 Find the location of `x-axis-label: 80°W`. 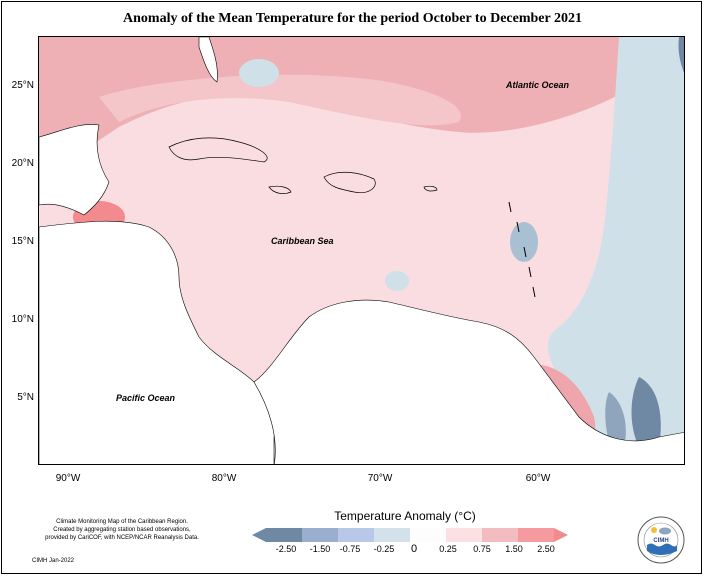

x-axis-label: 80°W is located at coordinates (224, 478).